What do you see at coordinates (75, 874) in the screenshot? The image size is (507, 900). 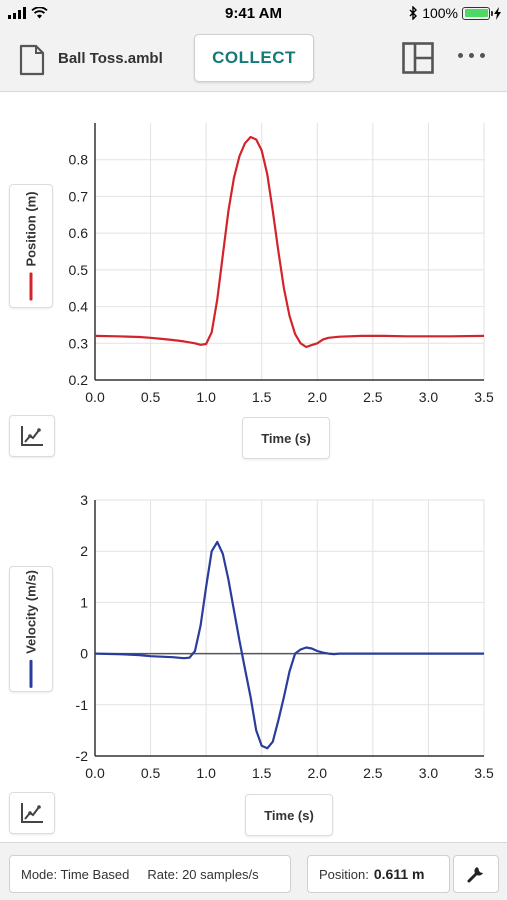 I see `mode-text: Mode: Time Based` at bounding box center [75, 874].